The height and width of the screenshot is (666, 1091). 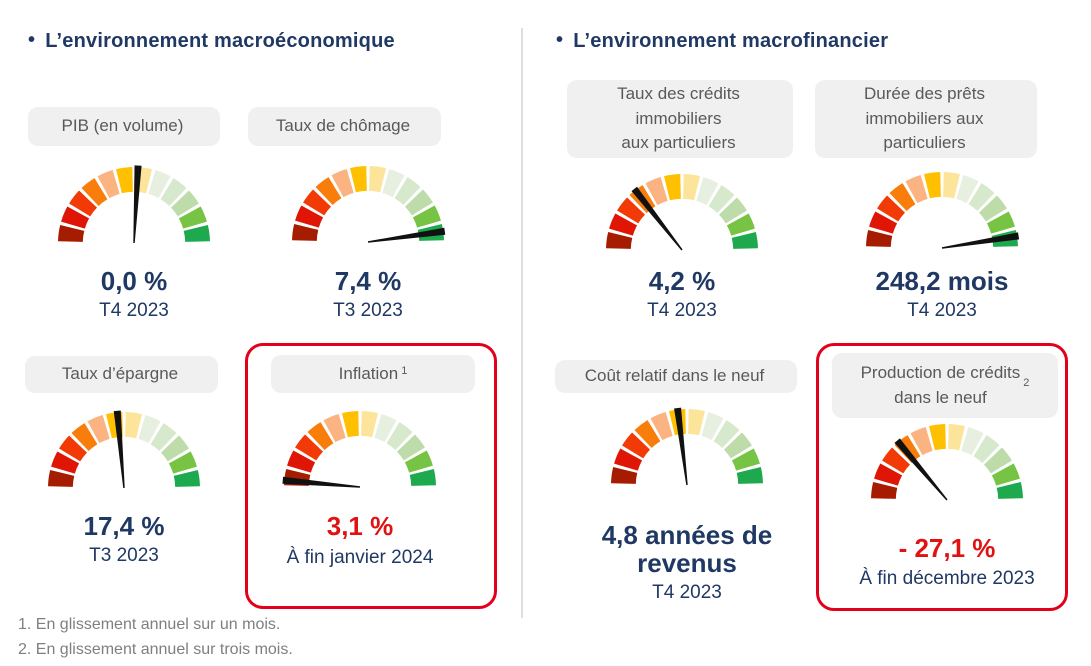 I want to click on indicator-label-production-credits: Production de crédits dans le neuf 2, so click(x=945, y=385).